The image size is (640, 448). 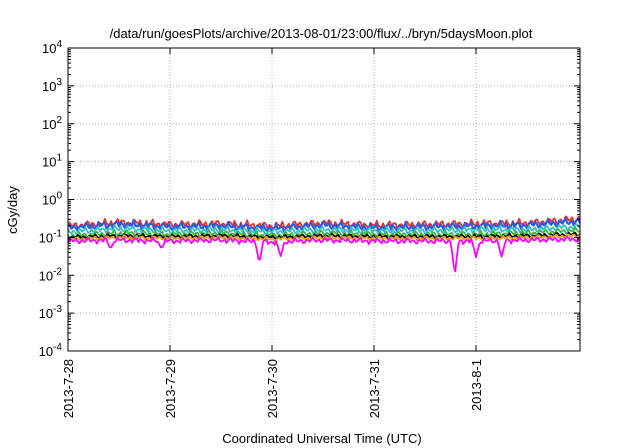 I want to click on y-tick-label: 10⁻¹, so click(x=51, y=236).